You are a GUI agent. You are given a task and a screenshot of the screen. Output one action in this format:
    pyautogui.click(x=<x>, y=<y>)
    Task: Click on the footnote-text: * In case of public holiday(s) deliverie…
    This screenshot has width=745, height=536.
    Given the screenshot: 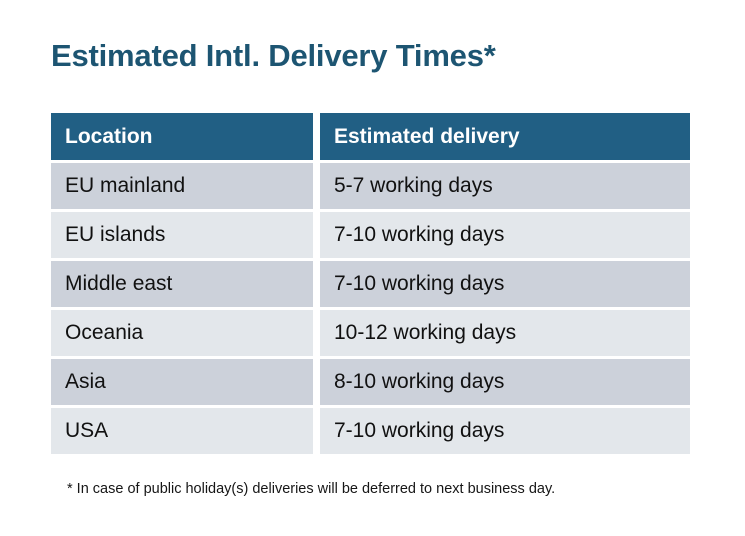 What is the action you would take?
    pyautogui.click(x=311, y=489)
    